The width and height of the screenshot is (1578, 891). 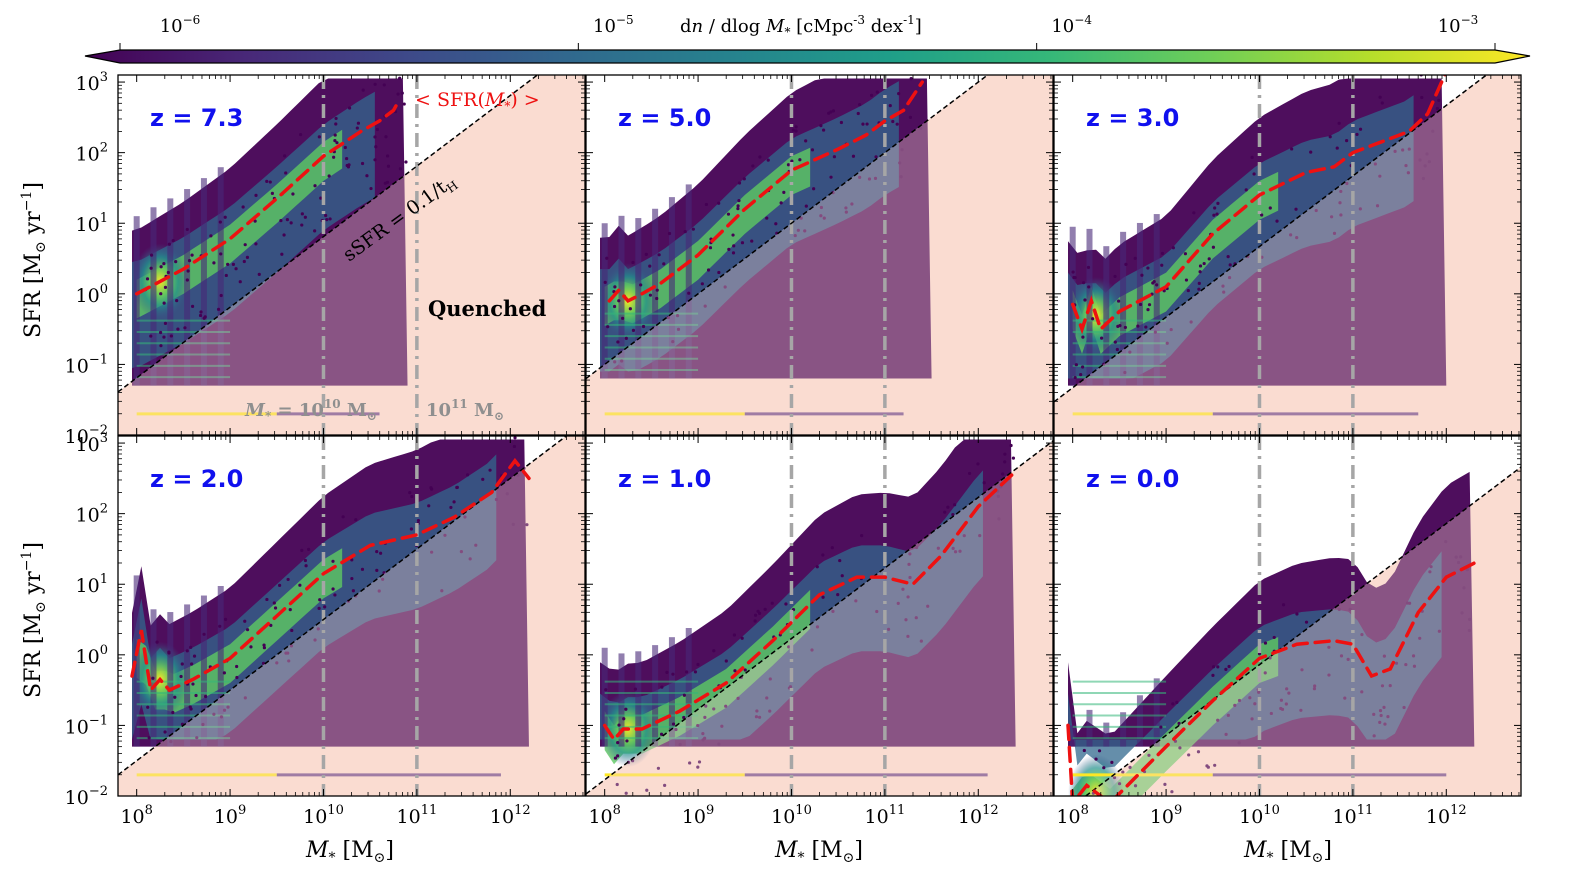 I want to click on mass-label-1e11: 1011 M⊙, so click(x=465, y=410).